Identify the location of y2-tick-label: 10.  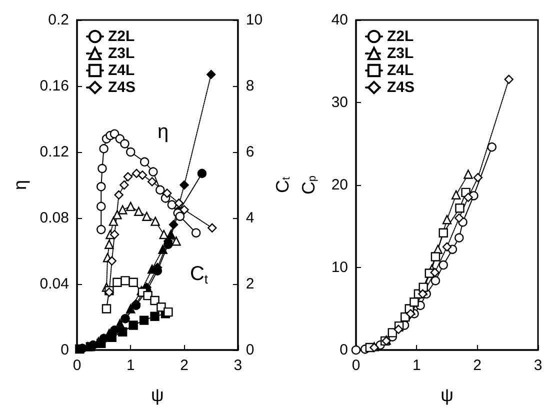
(254, 20).